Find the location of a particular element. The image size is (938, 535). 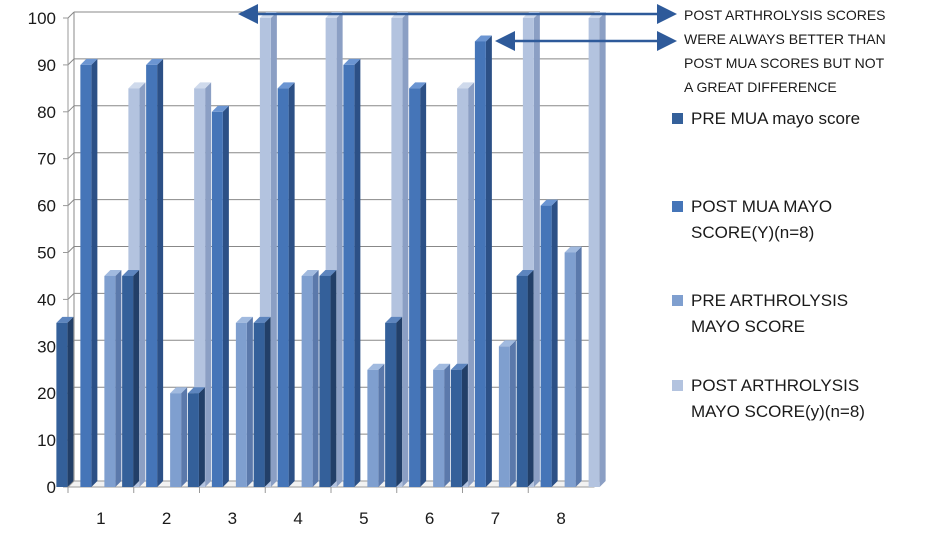

x-tick-label: 6 is located at coordinates (429, 518).